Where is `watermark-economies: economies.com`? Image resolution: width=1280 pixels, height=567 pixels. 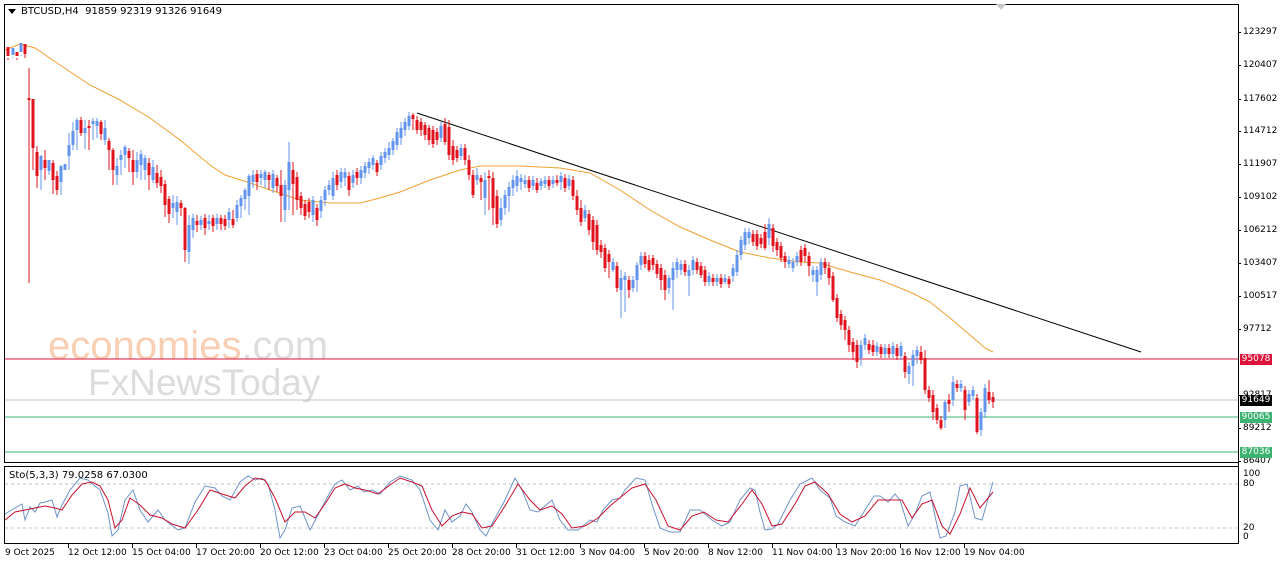
watermark-economies: economies.com is located at coordinates (188, 346).